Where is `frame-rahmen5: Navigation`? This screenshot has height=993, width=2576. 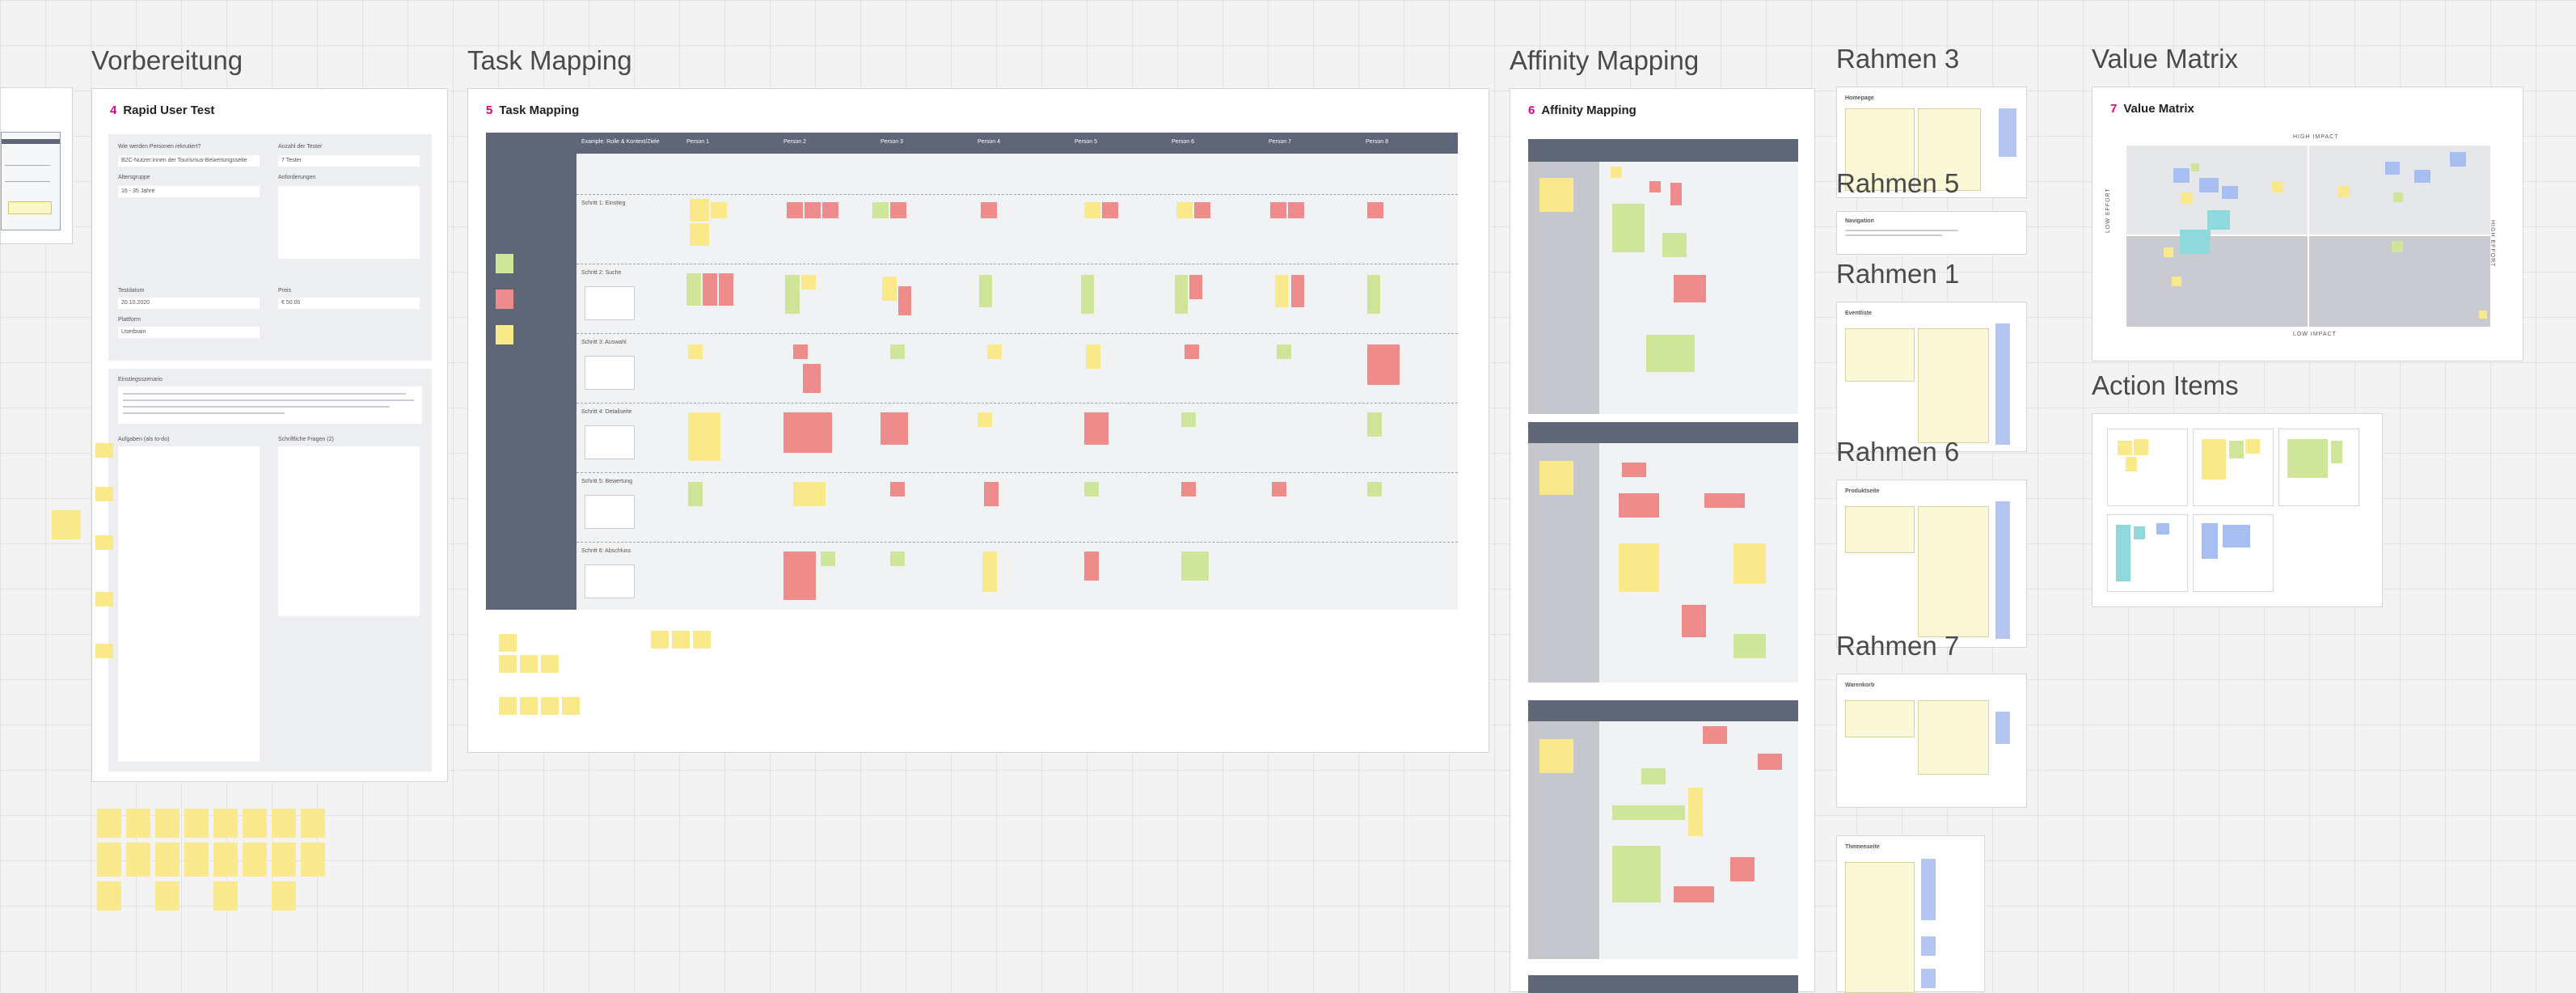 frame-rahmen5: Navigation is located at coordinates (1932, 233).